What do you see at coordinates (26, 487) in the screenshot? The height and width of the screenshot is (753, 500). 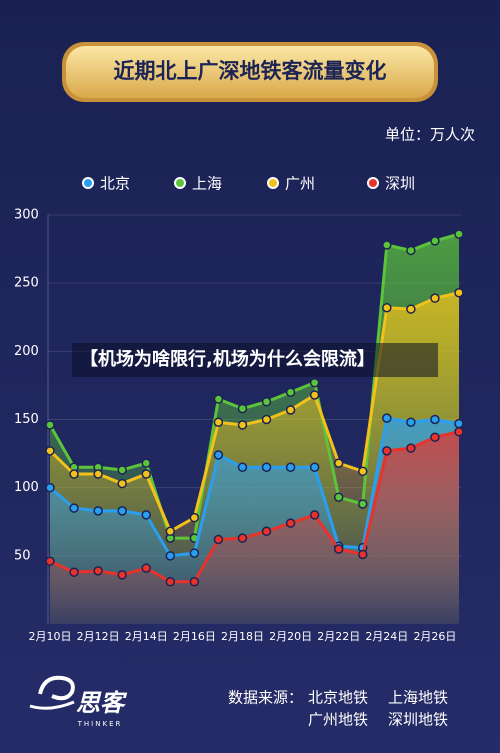 I see `y-tick-label: 100` at bounding box center [26, 487].